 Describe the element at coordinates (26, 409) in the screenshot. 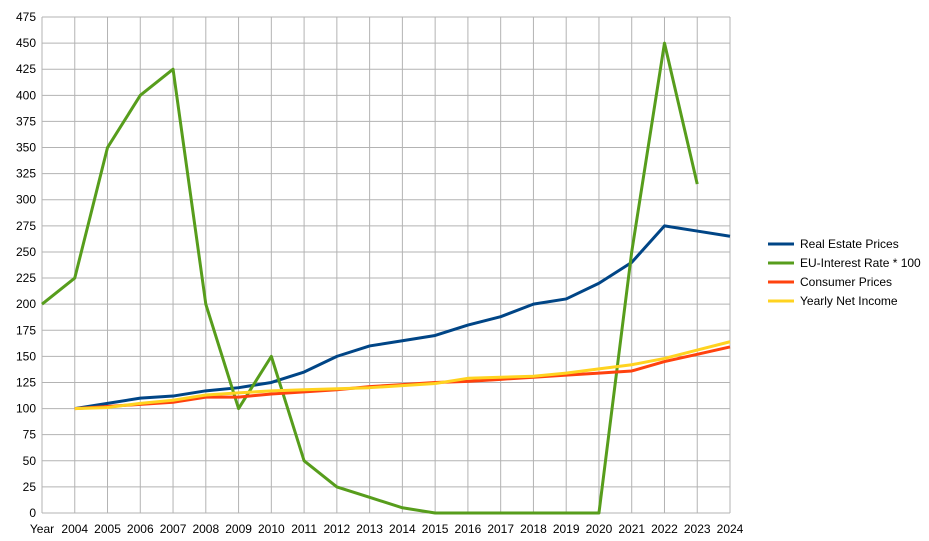

I see `y-tick-label: 100` at that location.